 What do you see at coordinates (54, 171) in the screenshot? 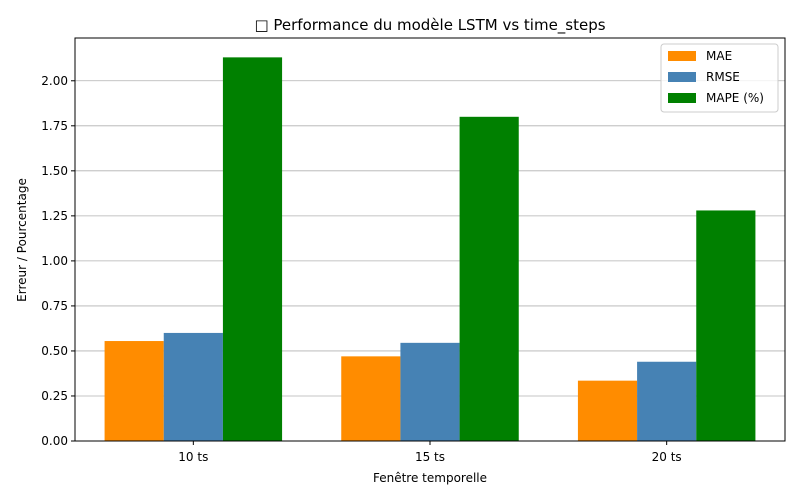
I see `y-tick-label: 1.50` at bounding box center [54, 171].